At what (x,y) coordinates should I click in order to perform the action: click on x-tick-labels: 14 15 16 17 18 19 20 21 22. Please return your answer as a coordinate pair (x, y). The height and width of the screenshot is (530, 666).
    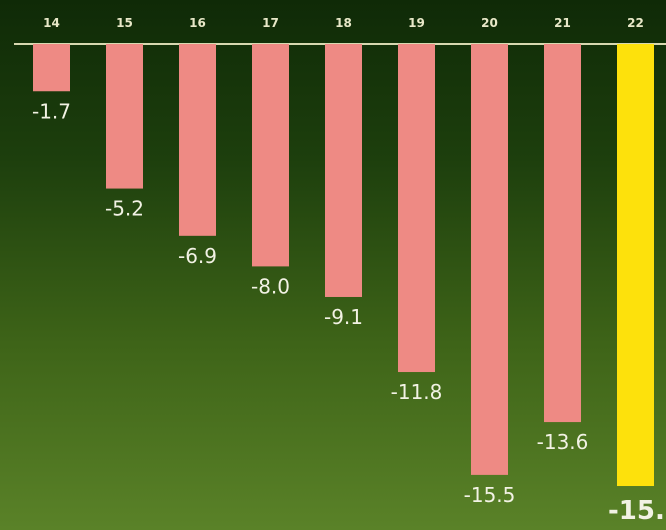
    Looking at the image, I should click on (343, 23).